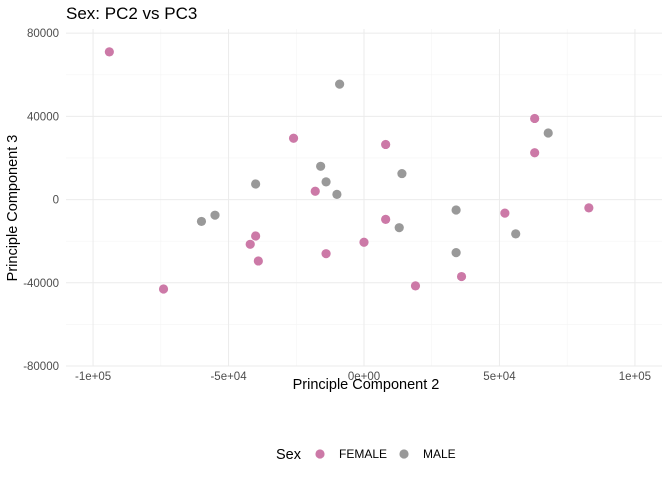 The width and height of the screenshot is (672, 480). I want to click on y-axis-ticks: -80000 -40000 0 40000 80000, so click(41, 200).